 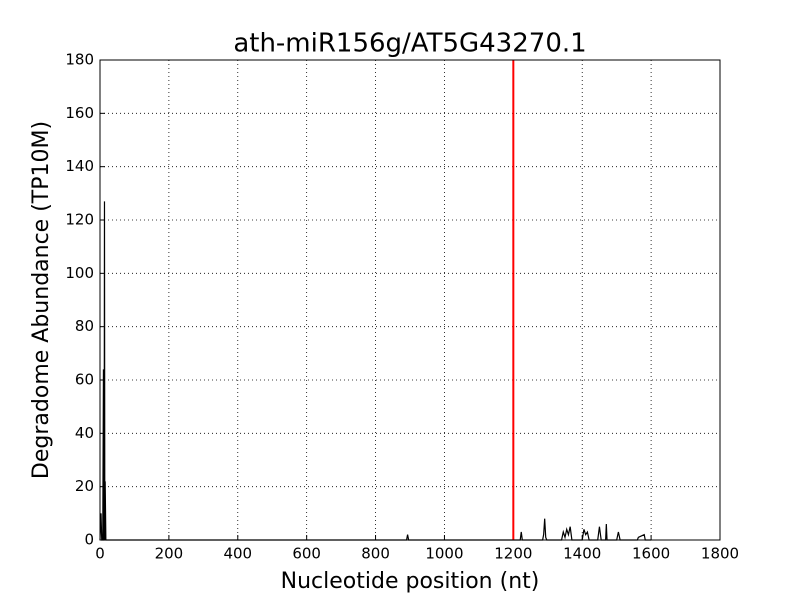 I want to click on chart-title: ath-miR156g/AT5G43270.1, so click(x=409, y=44).